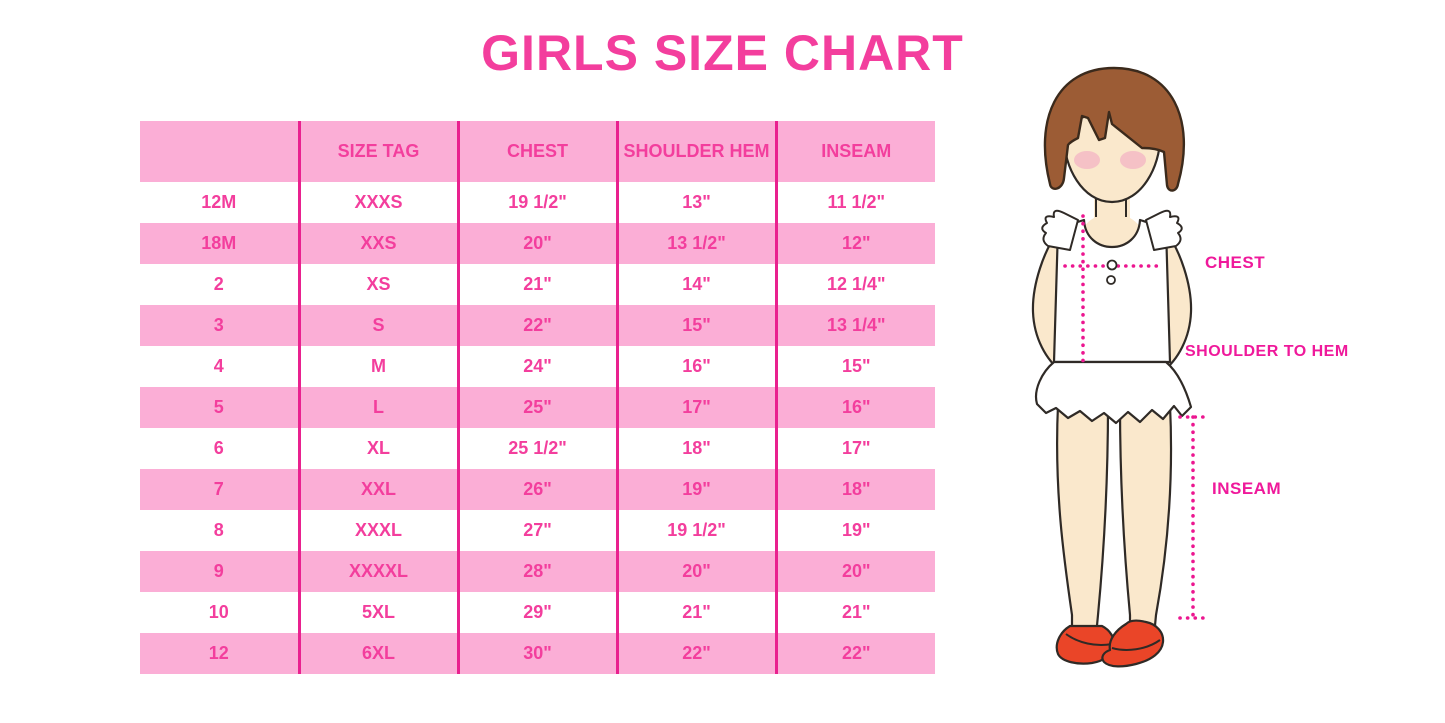 Image resolution: width=1445 pixels, height=723 pixels. What do you see at coordinates (854, 325) in the screenshot?
I see `table-cell: 13 1/4"` at bounding box center [854, 325].